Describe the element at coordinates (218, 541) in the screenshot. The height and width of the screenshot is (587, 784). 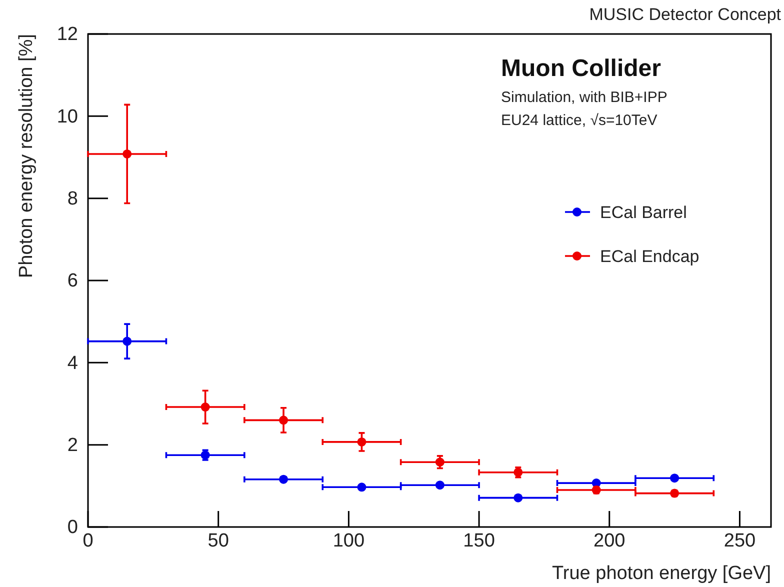
I see `x-tick-label: 50` at that location.